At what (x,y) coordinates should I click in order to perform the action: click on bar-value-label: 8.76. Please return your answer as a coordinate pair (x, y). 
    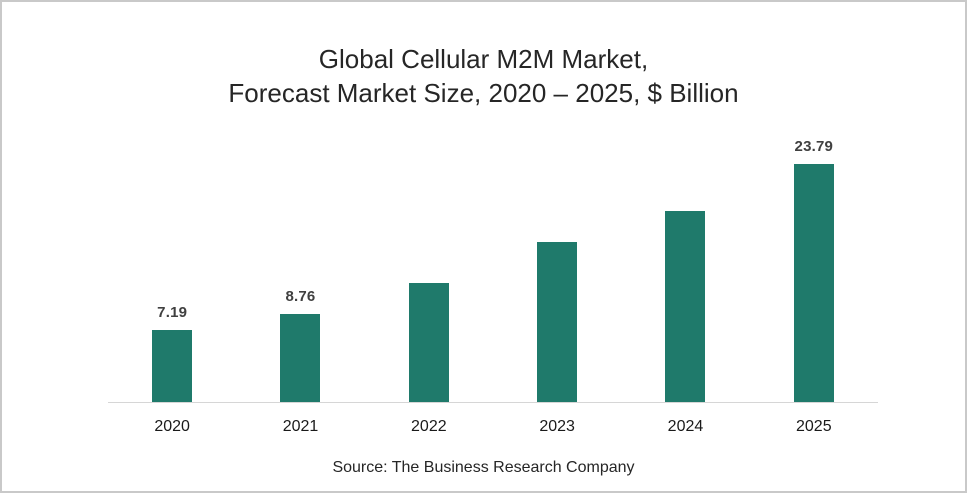
    Looking at the image, I should click on (300, 296).